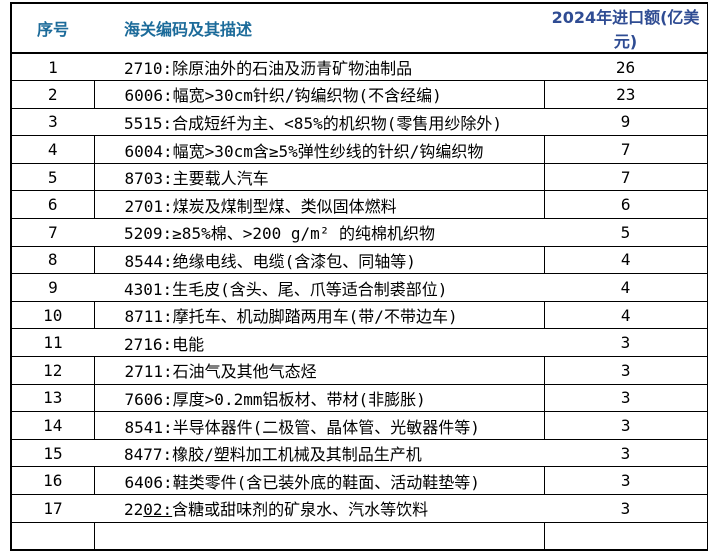 This screenshot has width=708, height=551. What do you see at coordinates (220, 179) in the screenshot?
I see `hs-description: 主要载人汽车` at bounding box center [220, 179].